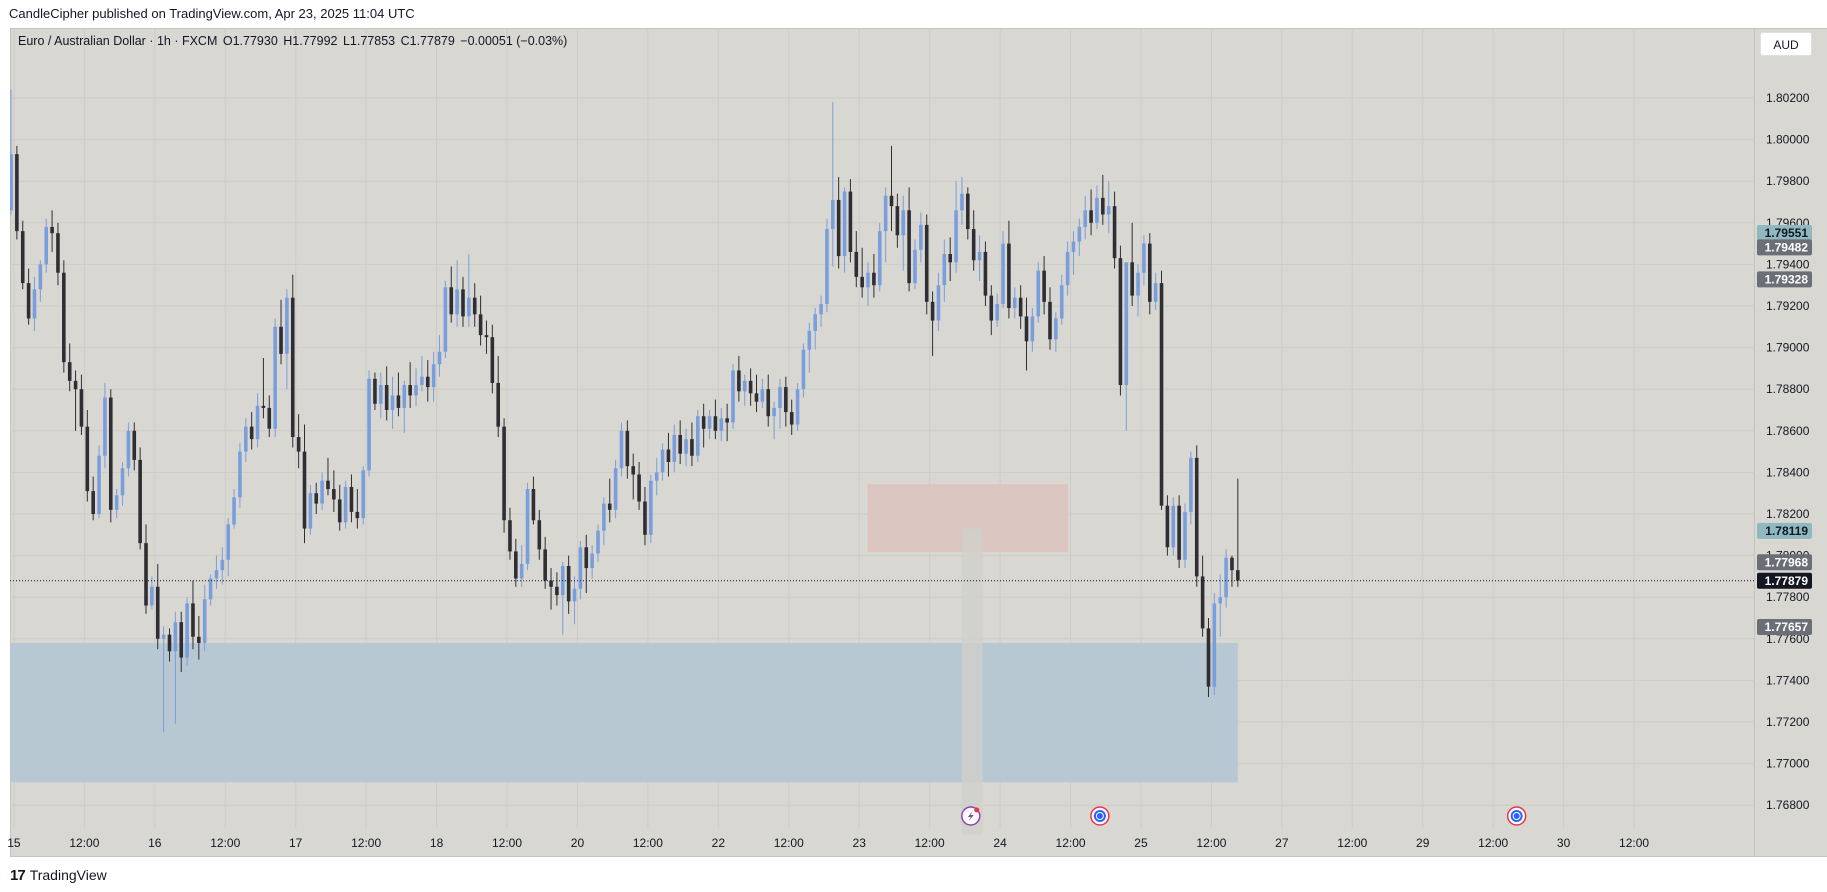  Describe the element at coordinates (972, 681) in the screenshot. I see `projection-box` at that location.